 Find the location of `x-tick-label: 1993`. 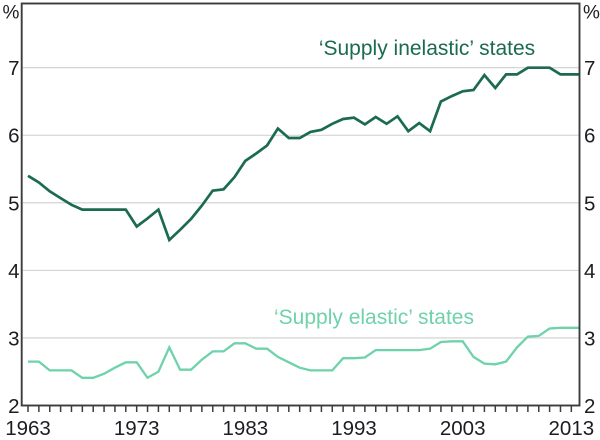

x-tick-label: 1993 is located at coordinates (354, 428).